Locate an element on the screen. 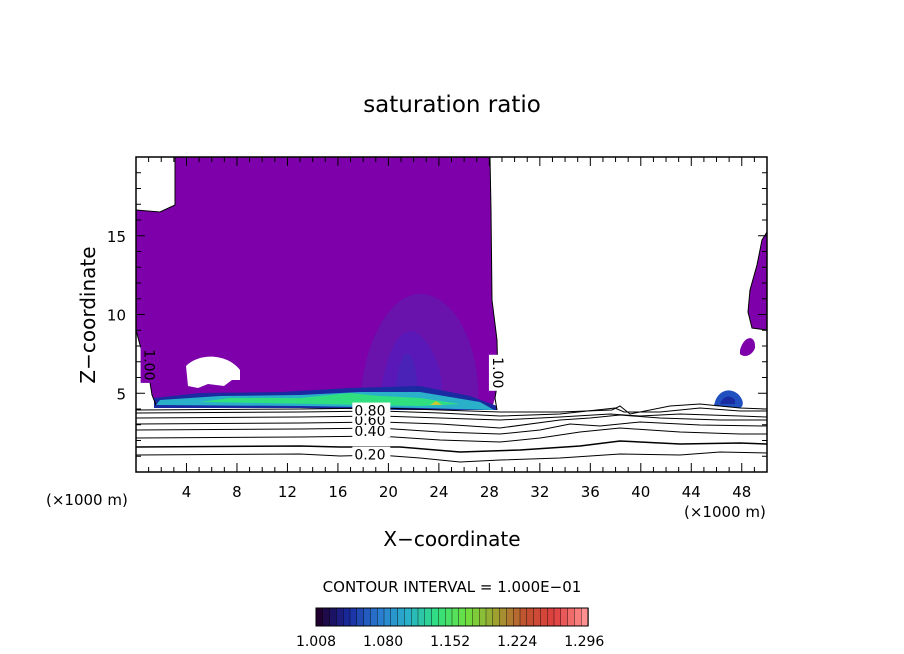 This screenshot has height=654, width=904. colorbar is located at coordinates (452, 617).